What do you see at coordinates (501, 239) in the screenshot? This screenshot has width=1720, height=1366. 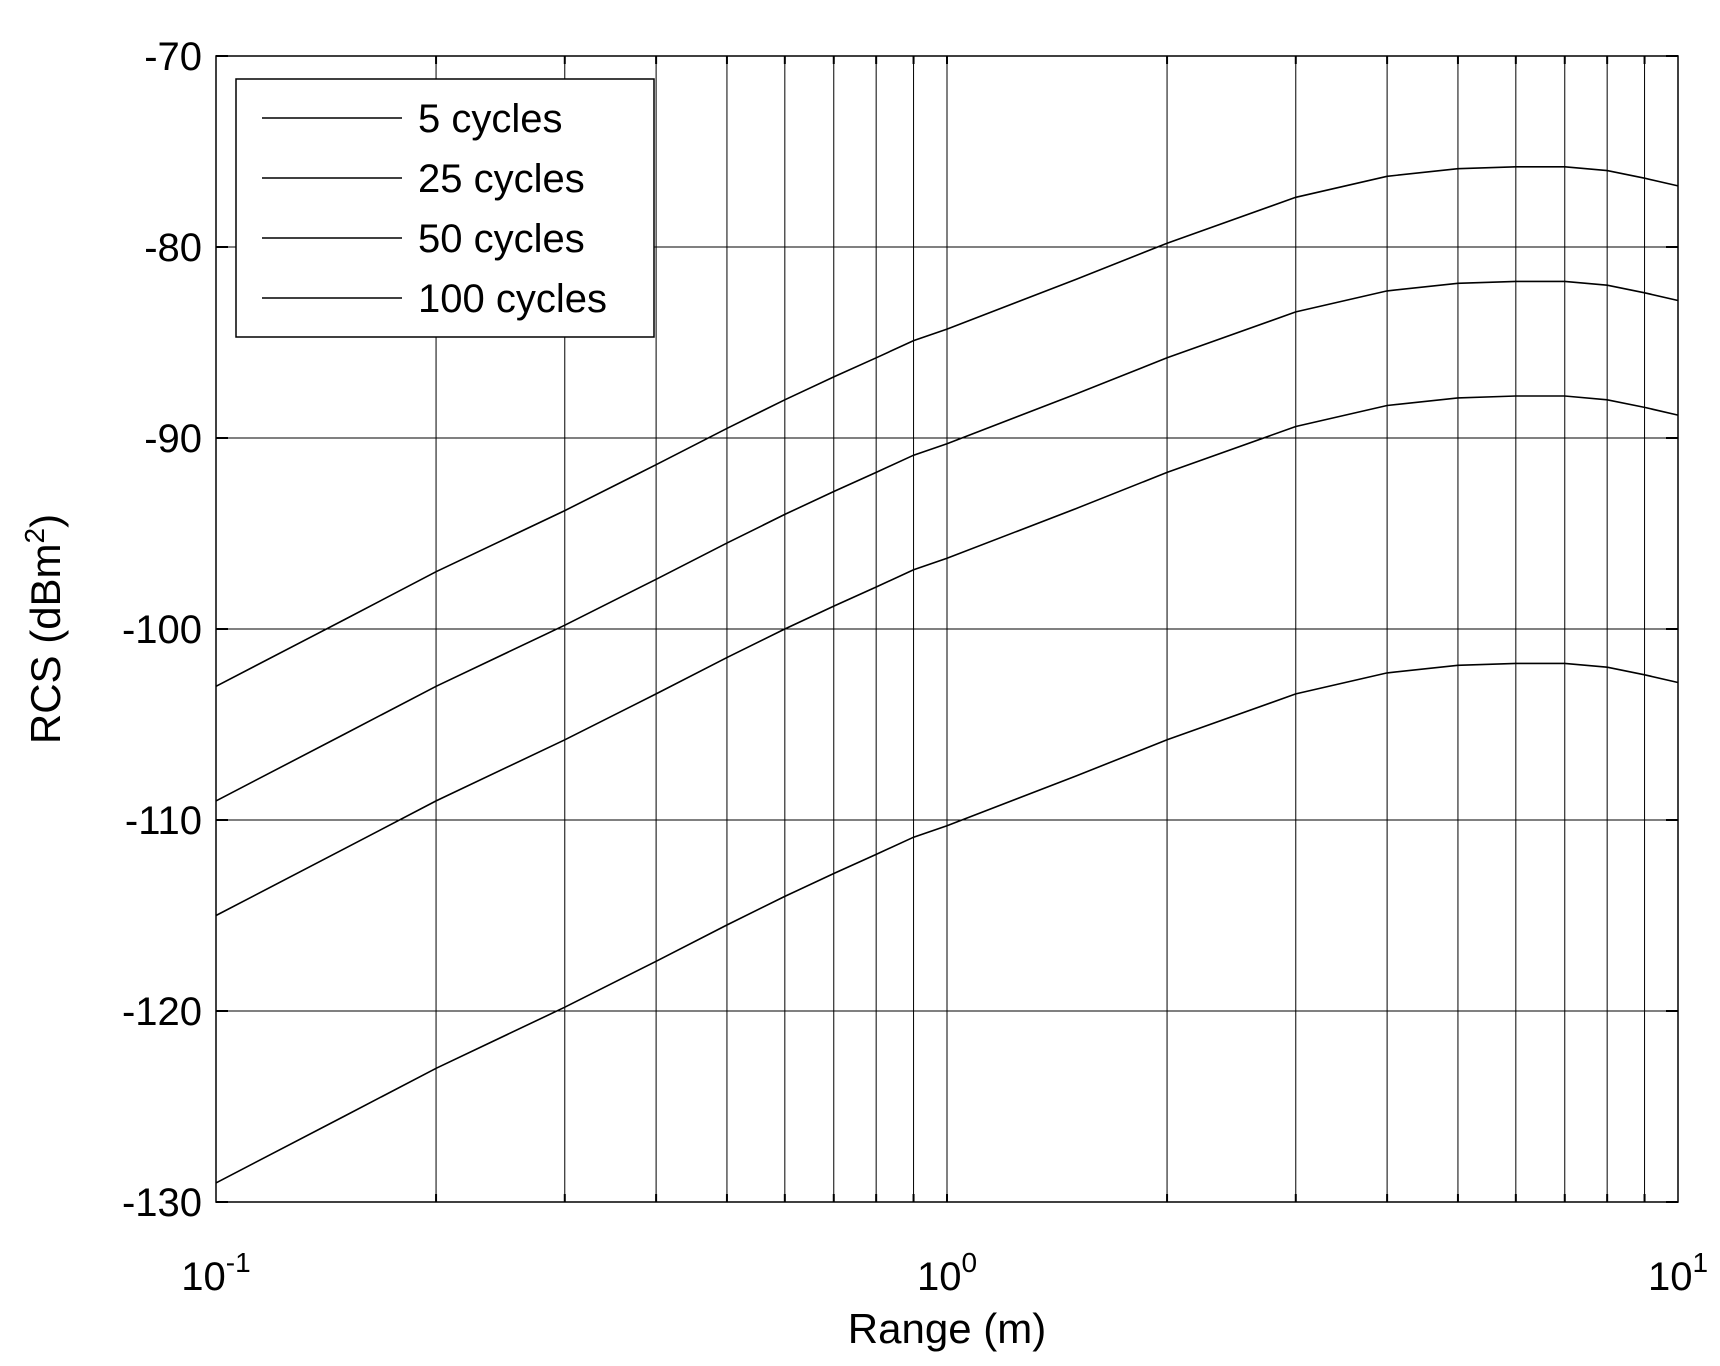 I see `legend-label-3: 50 cycles` at bounding box center [501, 239].